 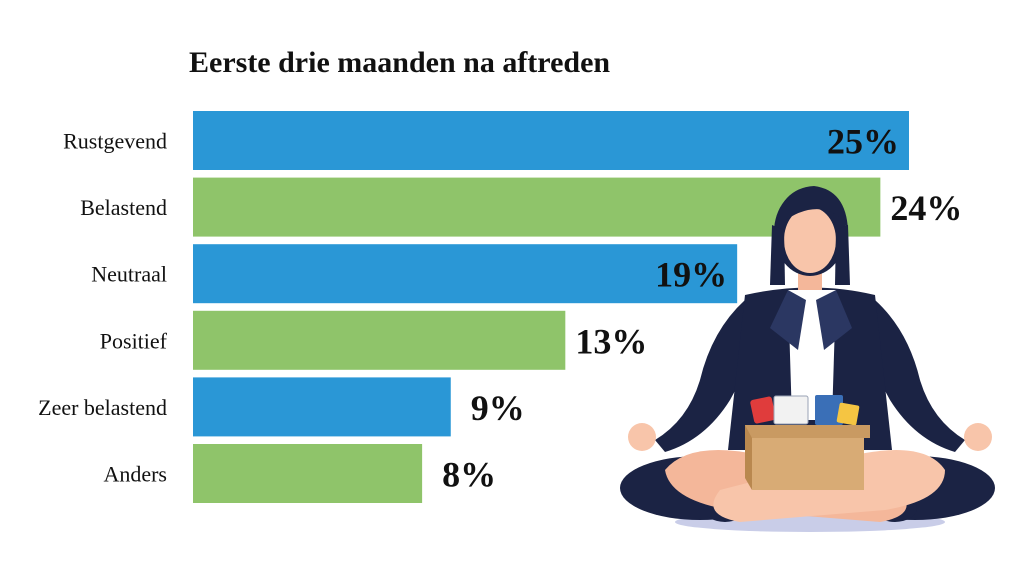 What do you see at coordinates (469, 475) in the screenshot?
I see `value-label: 8%` at bounding box center [469, 475].